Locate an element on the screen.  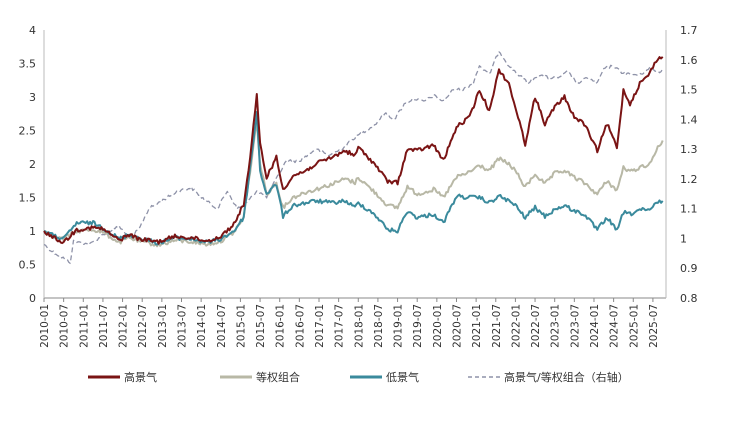
x-tick: 2011-01 is located at coordinates (84, 326).